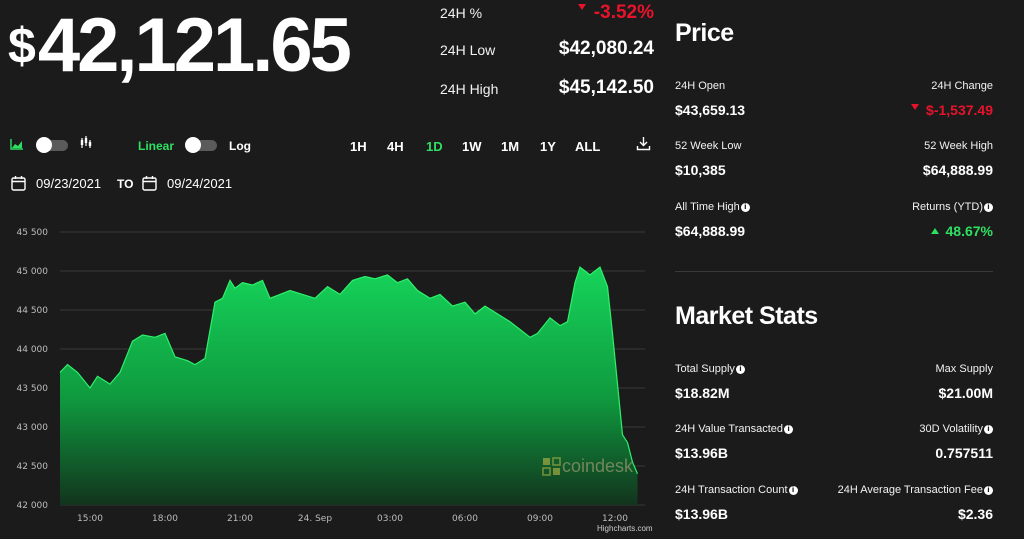 Image resolution: width=1024 pixels, height=539 pixels. Describe the element at coordinates (961, 231) in the screenshot. I see `returns-ytd-value: 48.67%` at that location.